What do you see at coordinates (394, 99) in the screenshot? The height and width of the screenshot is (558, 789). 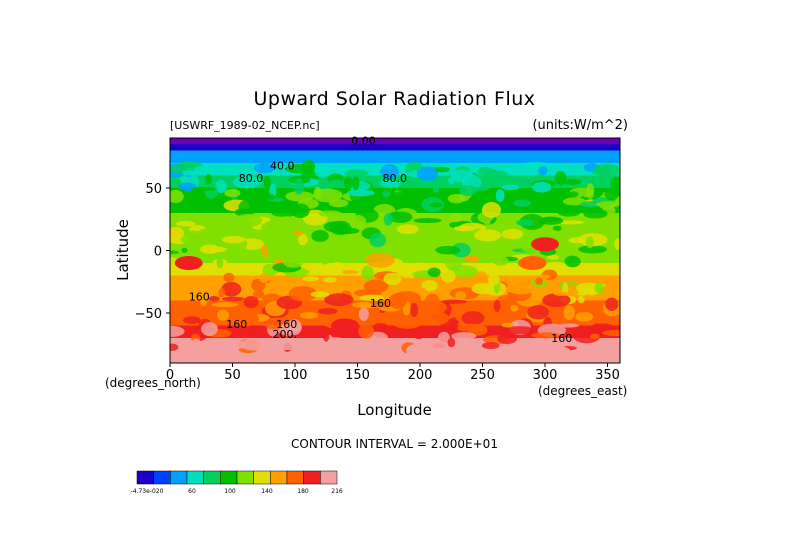 I see `chart-title: Upward Solar Radiation Flux` at bounding box center [394, 99].